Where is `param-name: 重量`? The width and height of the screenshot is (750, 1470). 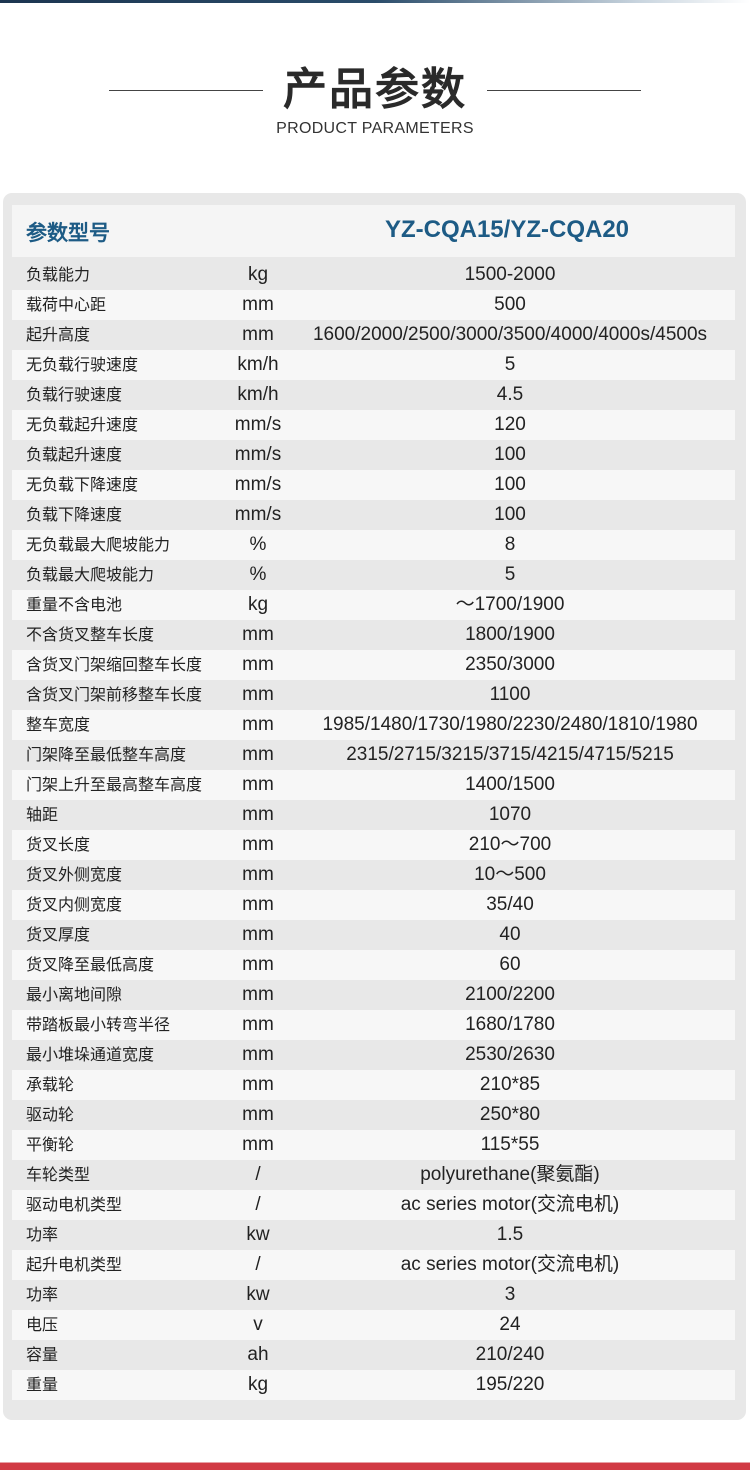
param-name: 重量 is located at coordinates (42, 1384).